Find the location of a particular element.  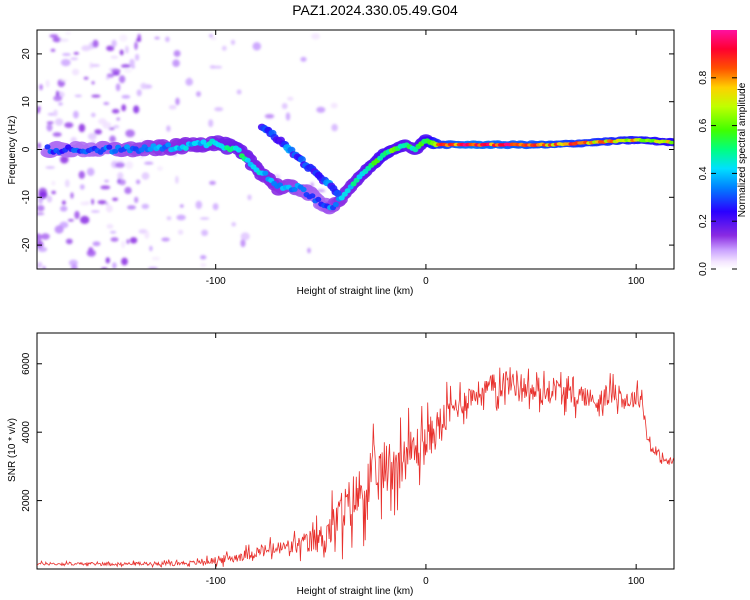

snr-xtick-label: -100 is located at coordinates (216, 581).